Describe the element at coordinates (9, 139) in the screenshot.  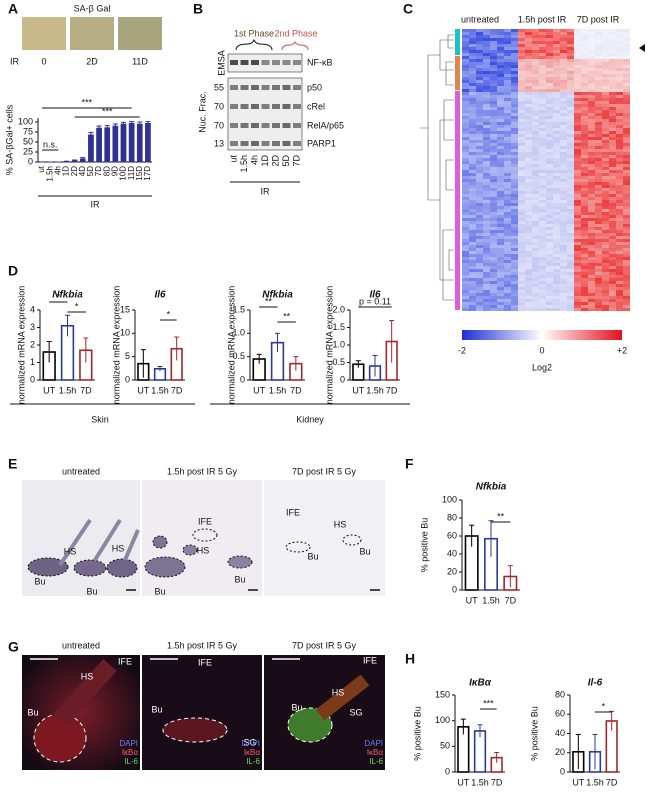
I see `y-axis-label: % SA-βGal+ cells` at that location.